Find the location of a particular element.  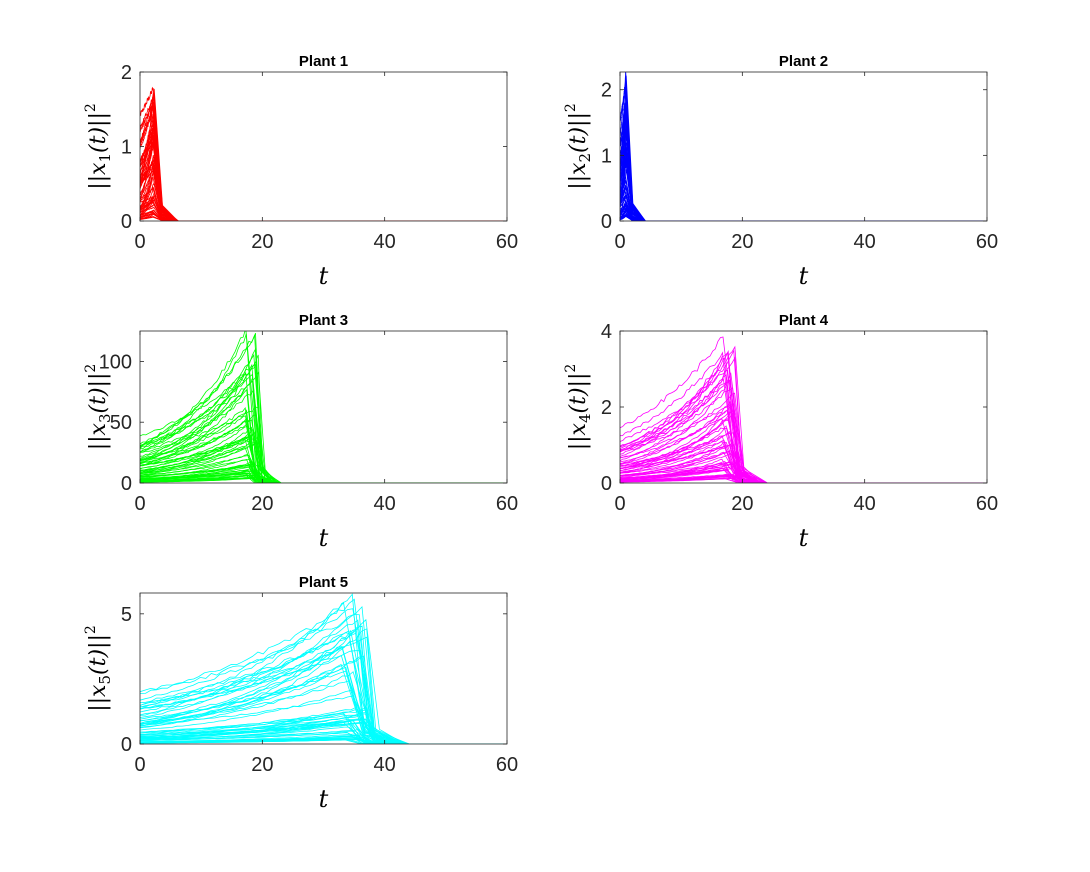

y-tick-label: 50 is located at coordinates (121, 423).